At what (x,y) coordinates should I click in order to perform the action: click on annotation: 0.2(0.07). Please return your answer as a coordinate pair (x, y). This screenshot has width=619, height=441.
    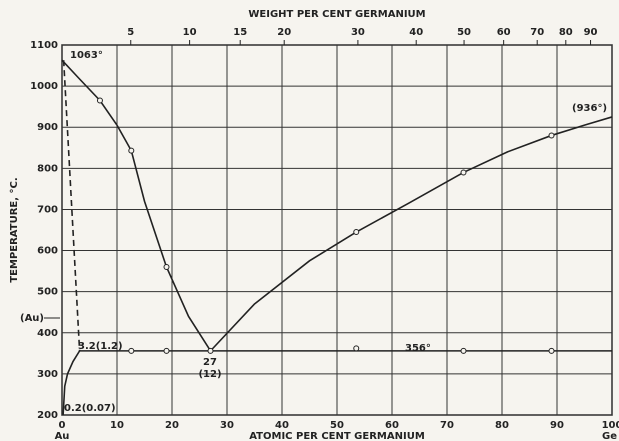
    Looking at the image, I should click on (90, 408).